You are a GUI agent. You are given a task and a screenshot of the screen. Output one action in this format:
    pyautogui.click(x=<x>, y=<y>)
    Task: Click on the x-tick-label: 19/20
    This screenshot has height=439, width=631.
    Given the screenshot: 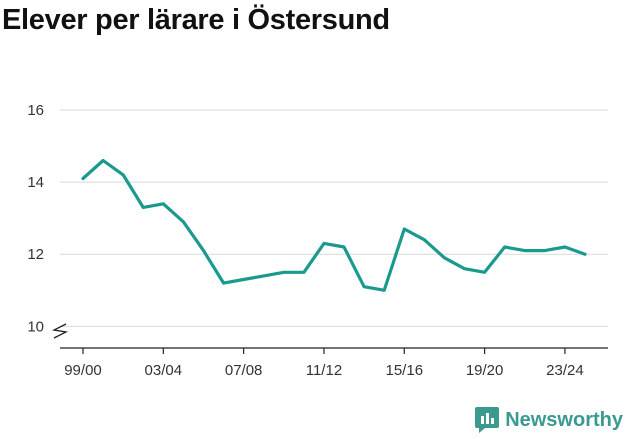 What is the action you would take?
    pyautogui.click(x=485, y=370)
    